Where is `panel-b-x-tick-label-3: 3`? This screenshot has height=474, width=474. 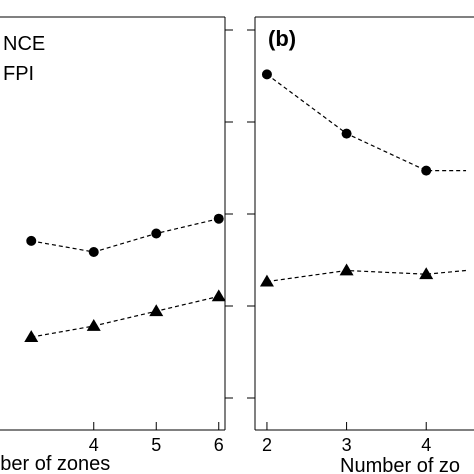
panel-b-x-tick-label-3: 3 is located at coordinates (347, 445).